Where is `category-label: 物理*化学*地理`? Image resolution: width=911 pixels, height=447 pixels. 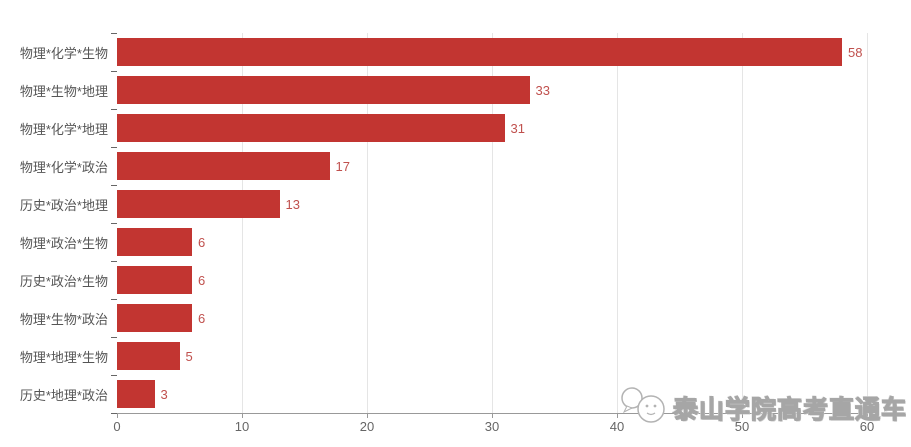
category-label: 物理*化学*地理 is located at coordinates (63, 129).